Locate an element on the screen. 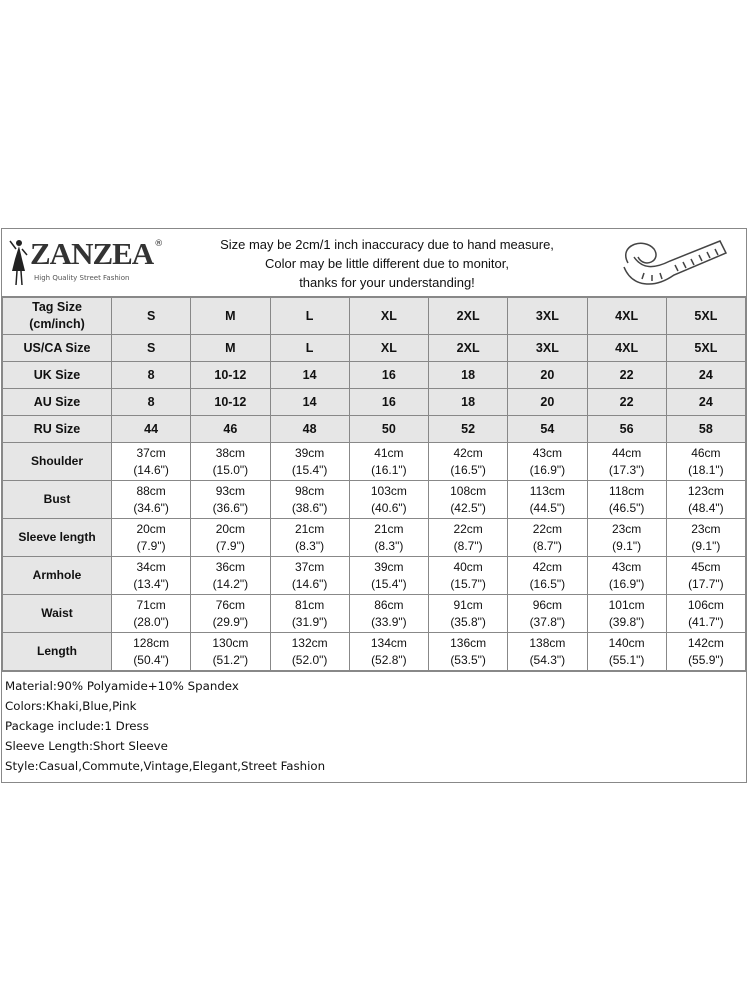  measurement-cell: 36cm (14.2") is located at coordinates (230, 575).